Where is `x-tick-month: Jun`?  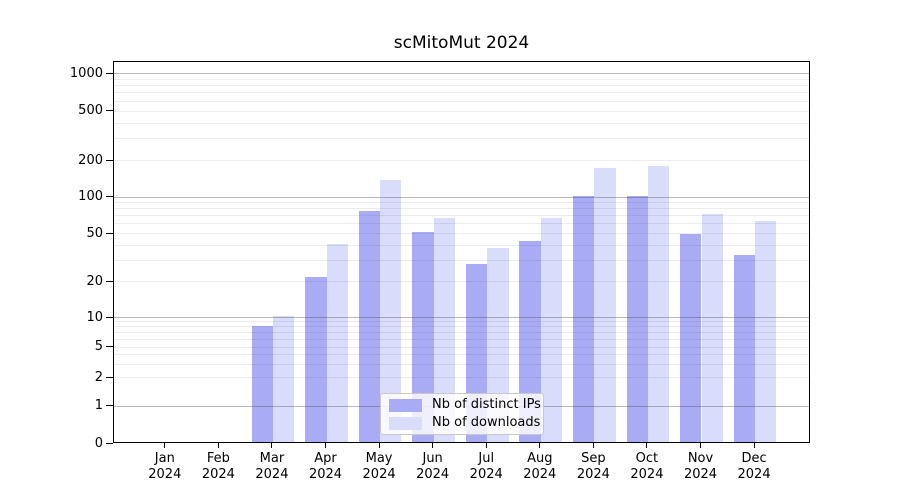 x-tick-month: Jun is located at coordinates (432, 458).